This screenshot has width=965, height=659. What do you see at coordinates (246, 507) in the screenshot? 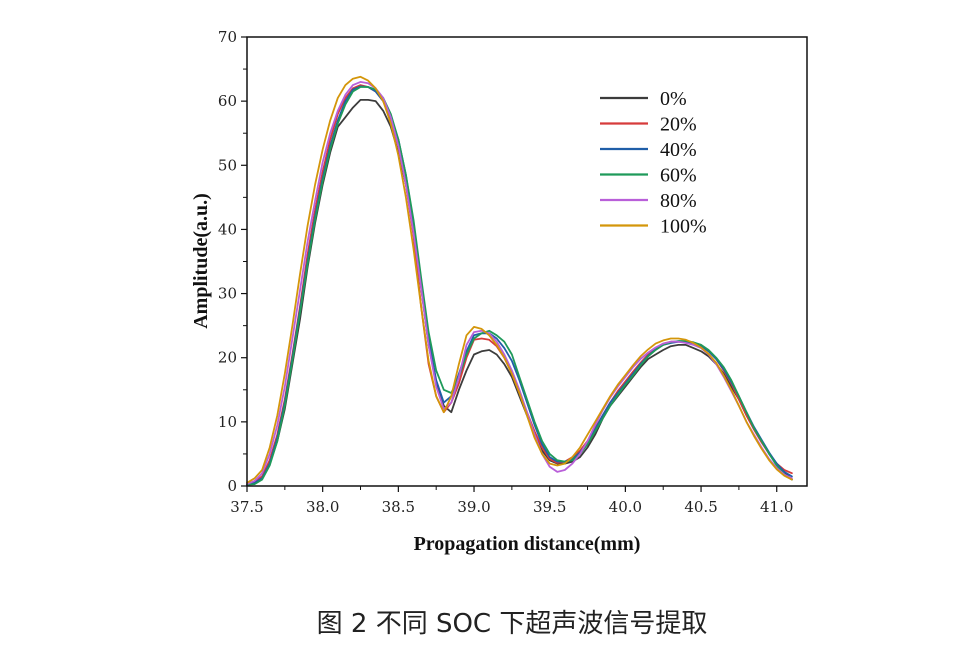
I see `x-tick-label: 37.5` at bounding box center [246, 507].